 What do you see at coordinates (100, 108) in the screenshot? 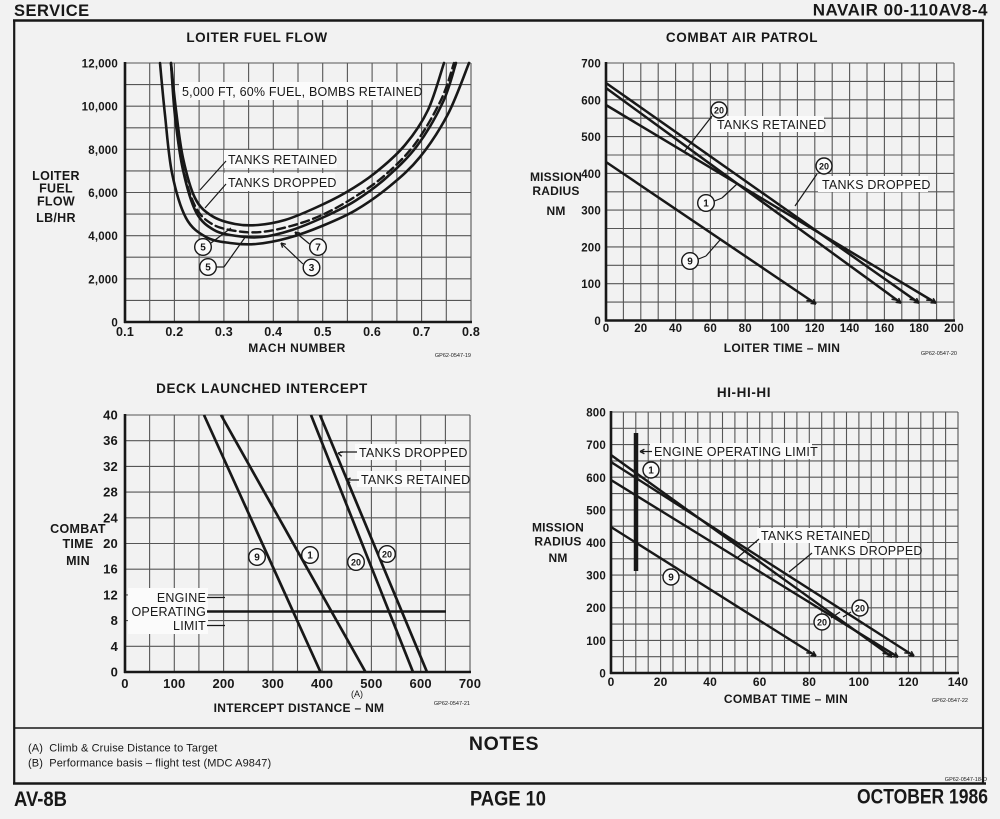
I see `svg-text: 10,000` at bounding box center [100, 108].